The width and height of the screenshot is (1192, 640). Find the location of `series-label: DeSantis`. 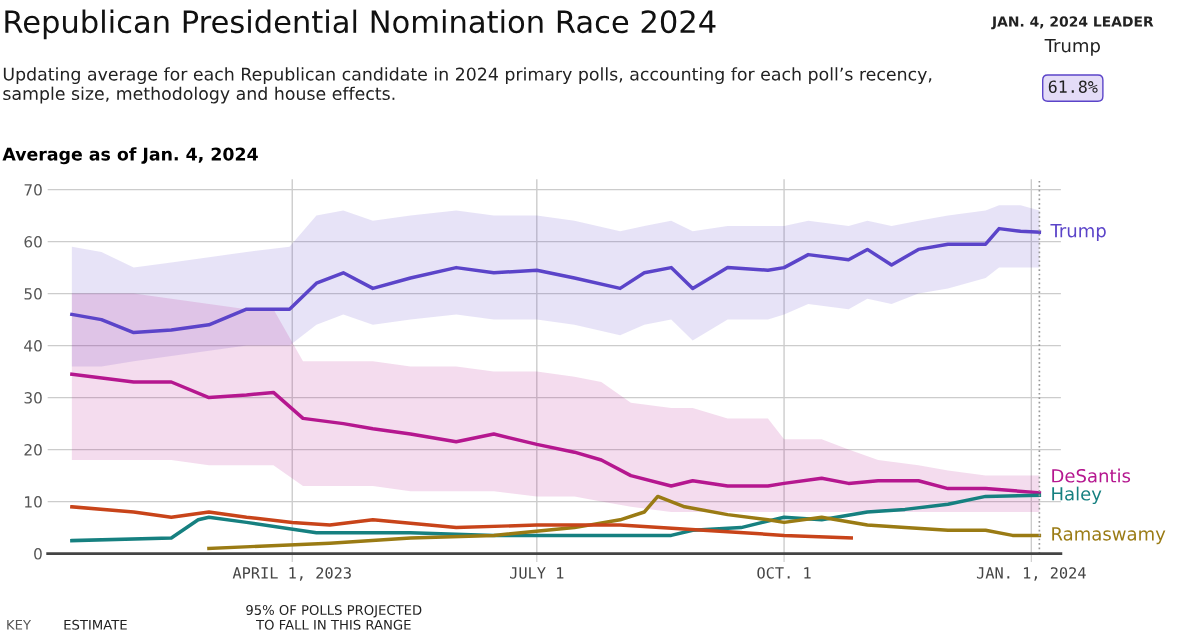

series-label: DeSantis is located at coordinates (1091, 475).